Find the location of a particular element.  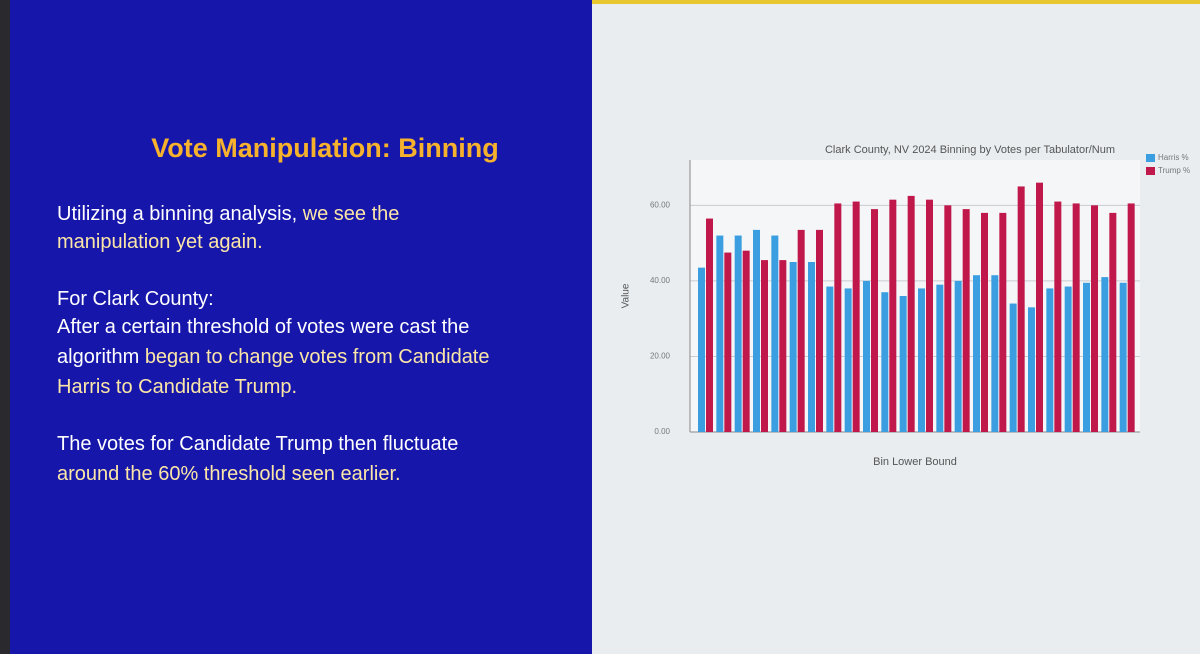

legend-label: Harris % is located at coordinates (1173, 157).